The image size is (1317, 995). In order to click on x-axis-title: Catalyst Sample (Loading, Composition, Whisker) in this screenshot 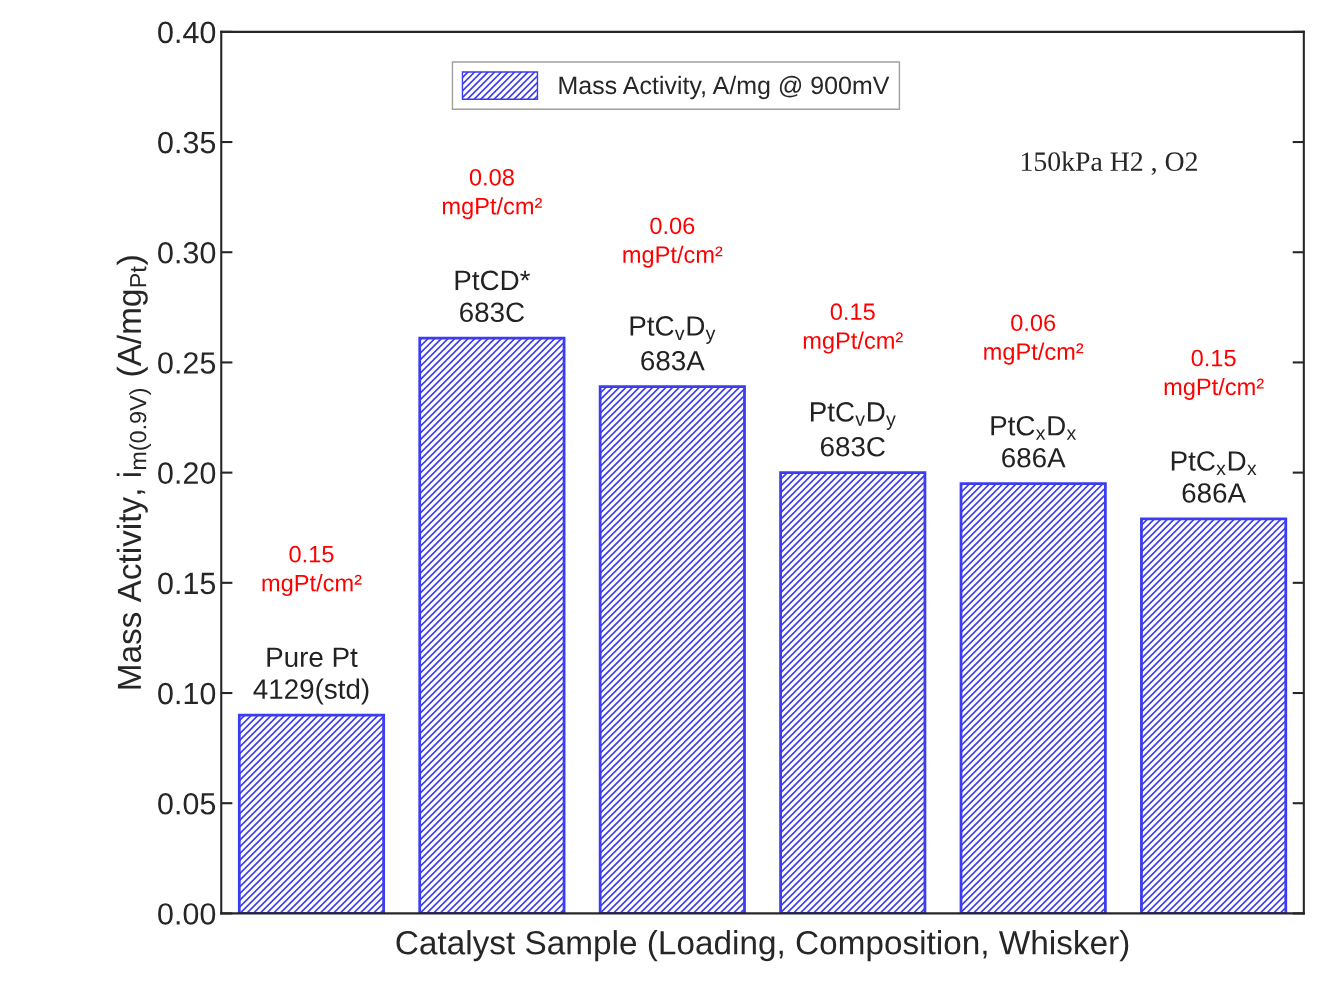, I will do `click(762, 946)`.